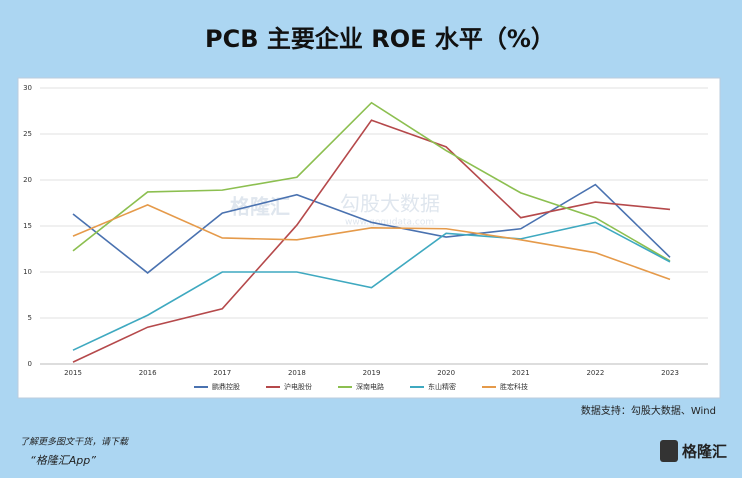 The width and height of the screenshot is (742, 478). I want to click on y-tick-label: 20, so click(27, 180).